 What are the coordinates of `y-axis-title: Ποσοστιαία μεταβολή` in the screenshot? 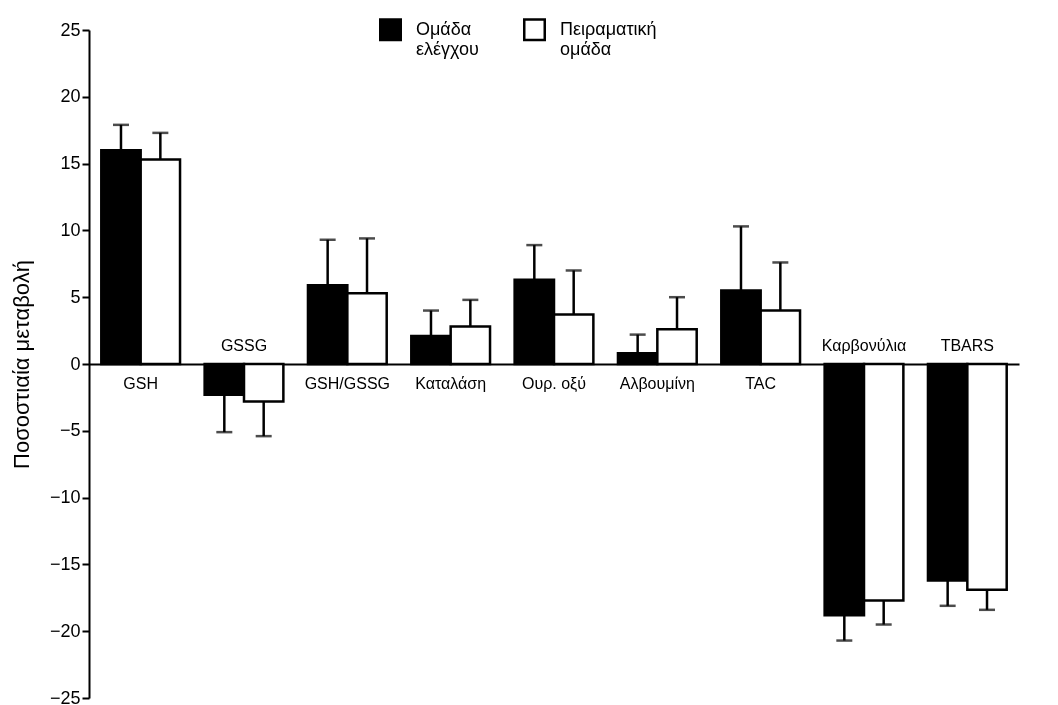 It's located at (21, 364).